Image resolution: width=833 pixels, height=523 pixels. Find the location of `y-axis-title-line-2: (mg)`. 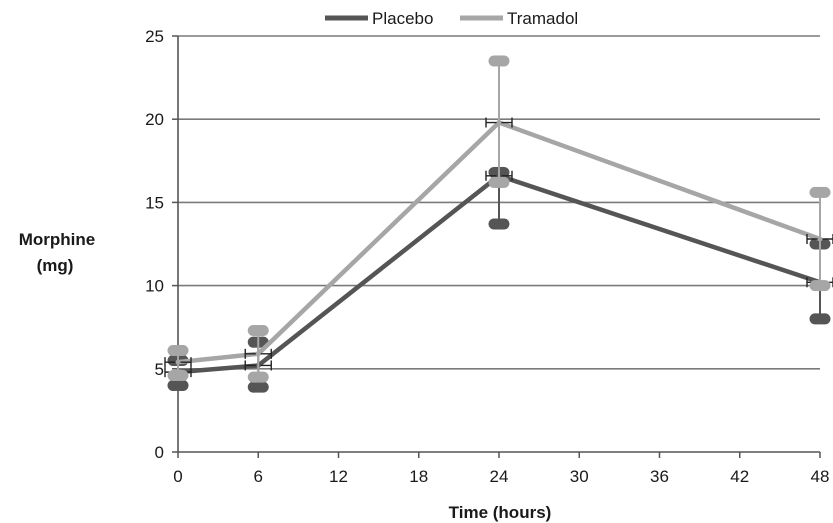

y-axis-title-line-2: (mg) is located at coordinates (55, 265).